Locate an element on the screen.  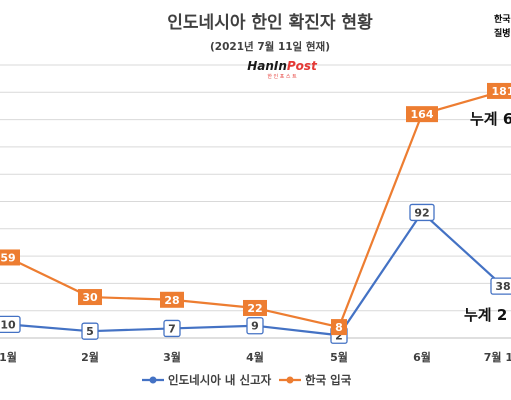
data-label: 10 is located at coordinates (8, 324).